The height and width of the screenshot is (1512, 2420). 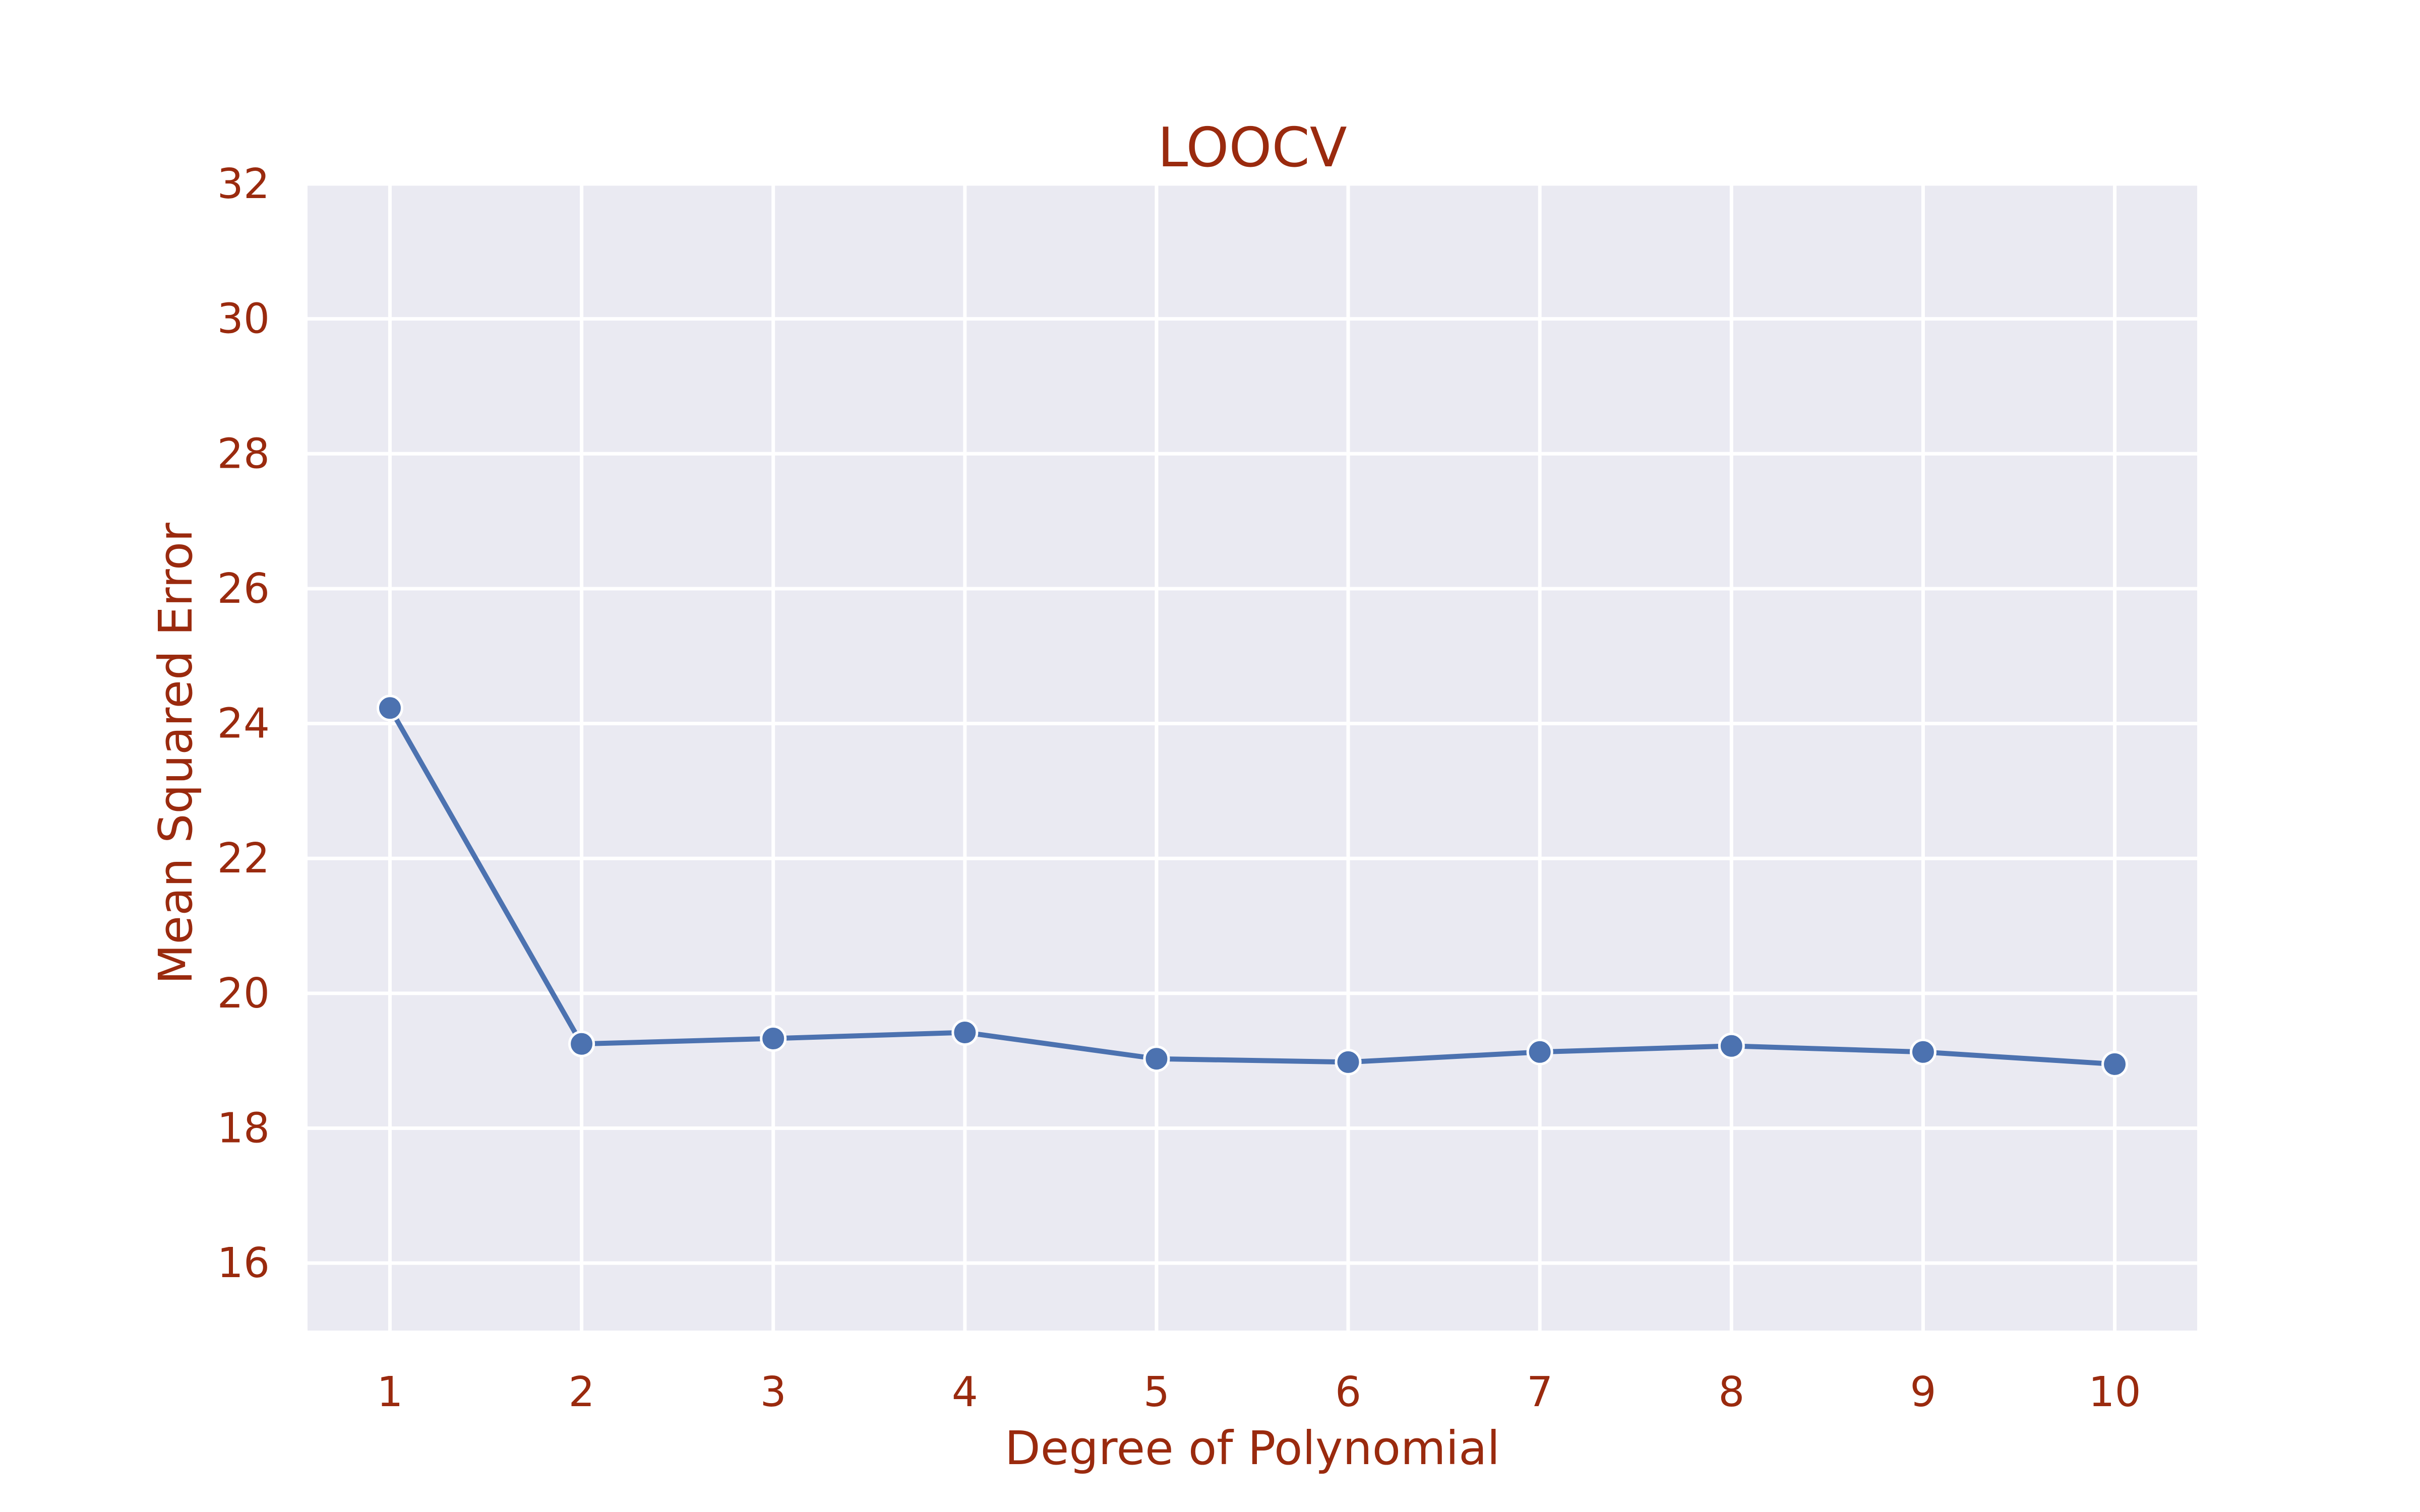 I want to click on y-tick-label: 18, so click(x=243, y=1129).